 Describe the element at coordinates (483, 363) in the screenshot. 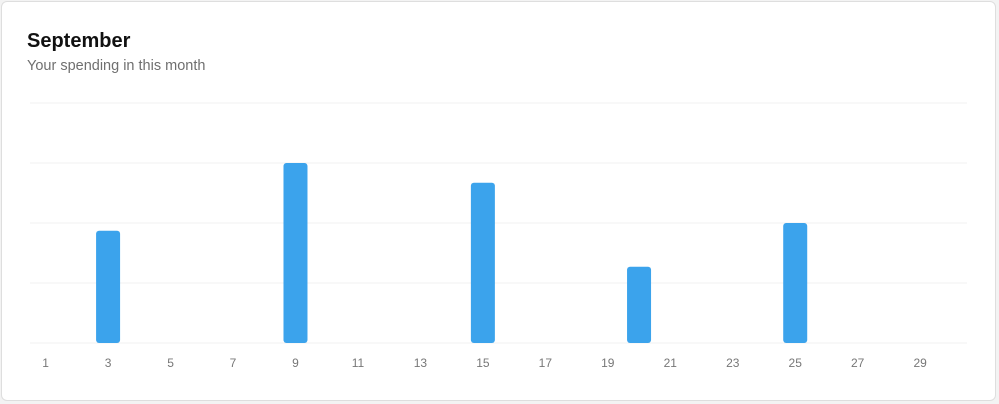

I see `x-tick-label: 15` at that location.